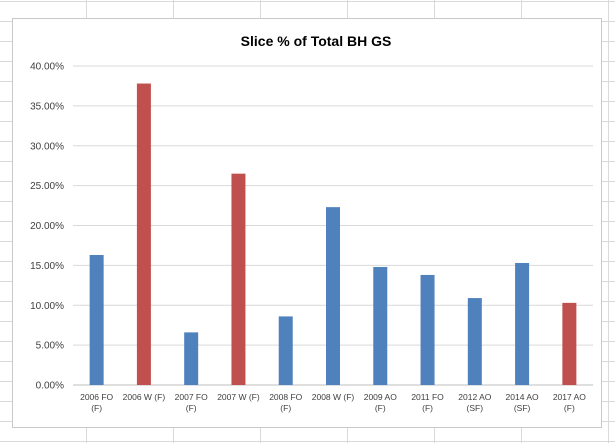 The height and width of the screenshot is (443, 615). I want to click on x-category-label: 2007 FO (F), so click(191, 402).